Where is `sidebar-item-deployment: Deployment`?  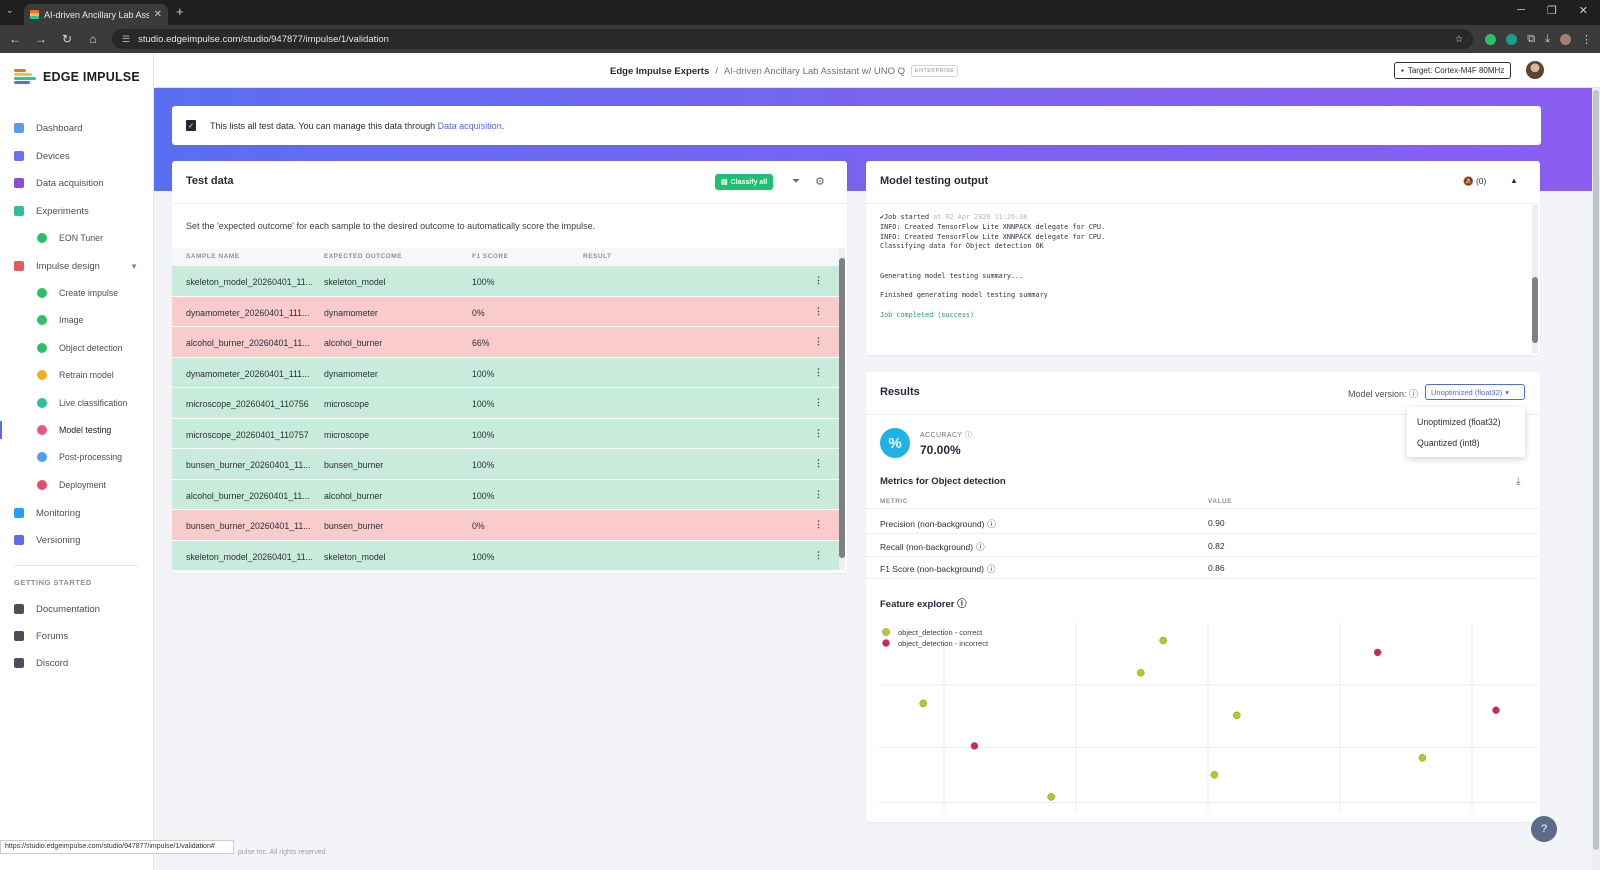 sidebar-item-deployment: Deployment is located at coordinates (77, 485).